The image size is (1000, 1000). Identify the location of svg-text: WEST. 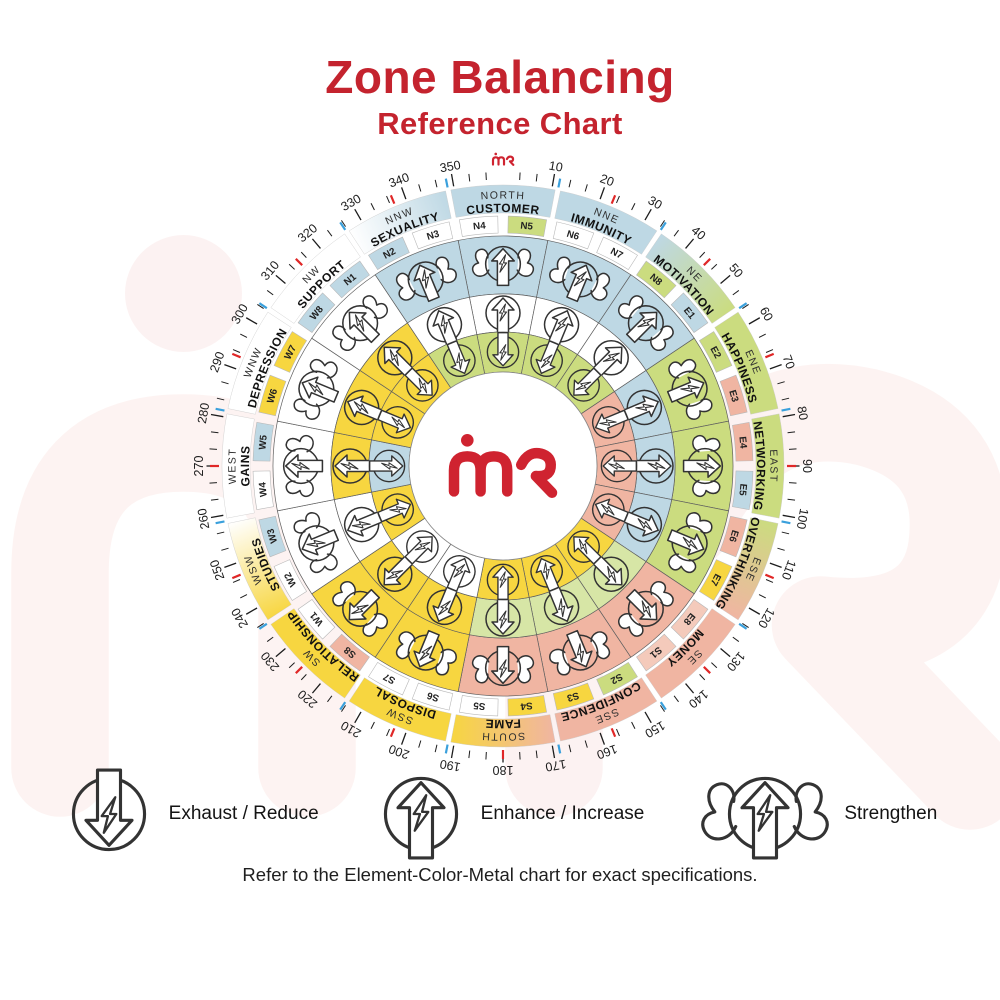
(232, 466).